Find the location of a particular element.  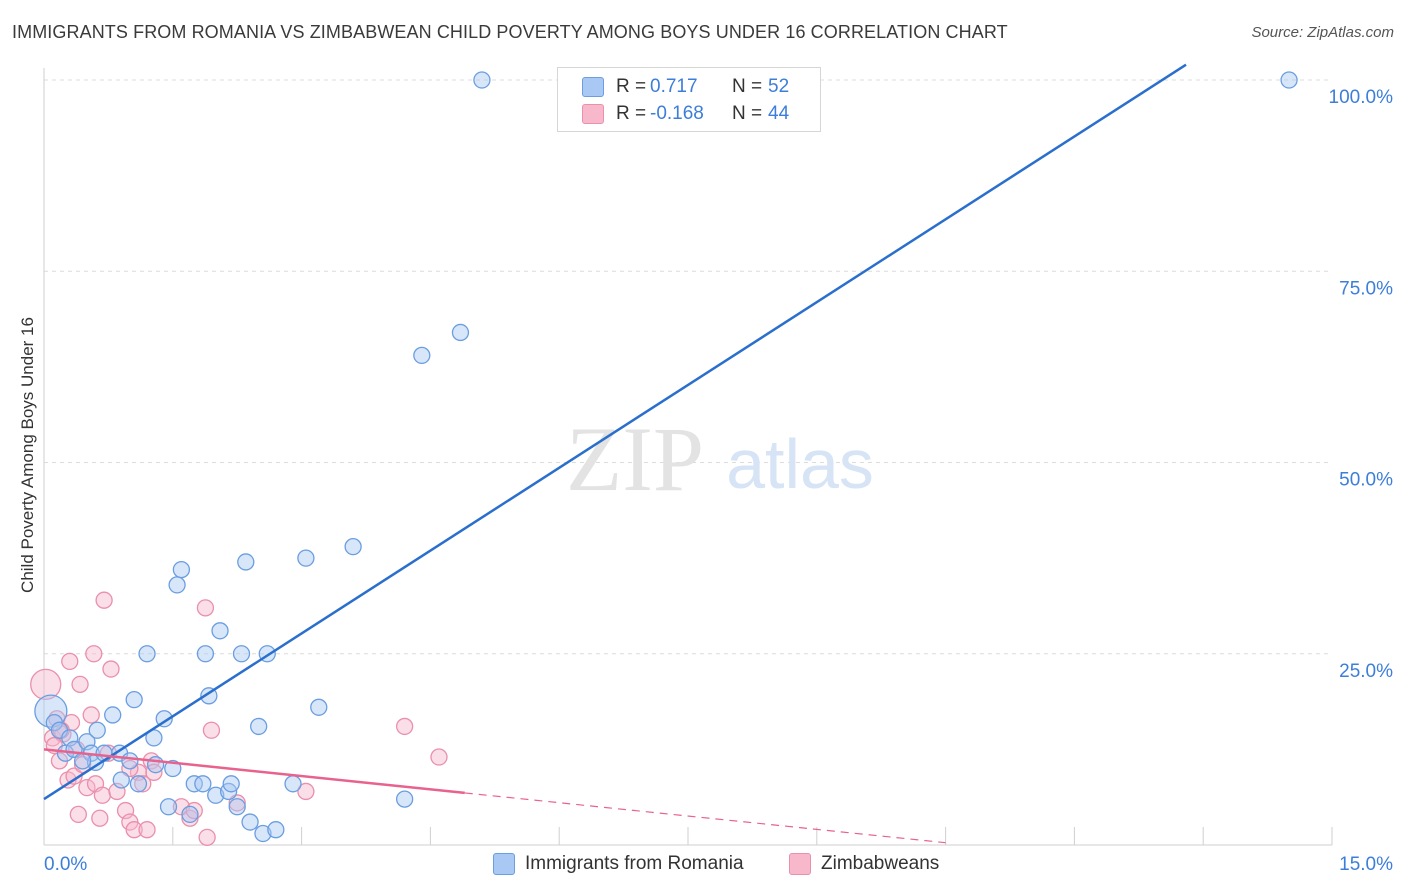

romania-legend-swatch is located at coordinates (504, 864).